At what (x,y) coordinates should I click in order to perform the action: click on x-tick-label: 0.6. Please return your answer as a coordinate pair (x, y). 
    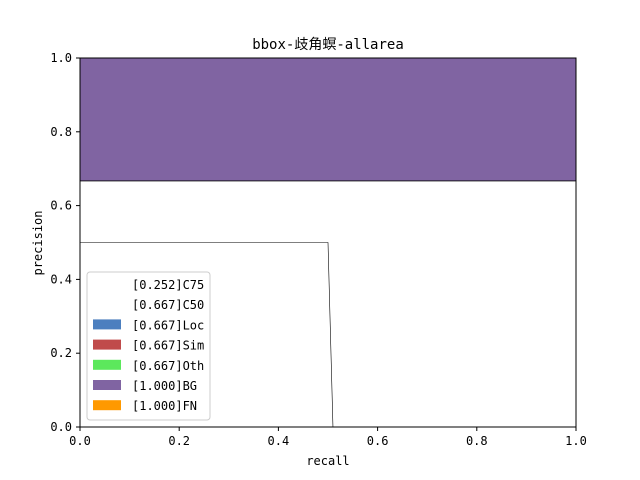
    Looking at the image, I should click on (378, 441).